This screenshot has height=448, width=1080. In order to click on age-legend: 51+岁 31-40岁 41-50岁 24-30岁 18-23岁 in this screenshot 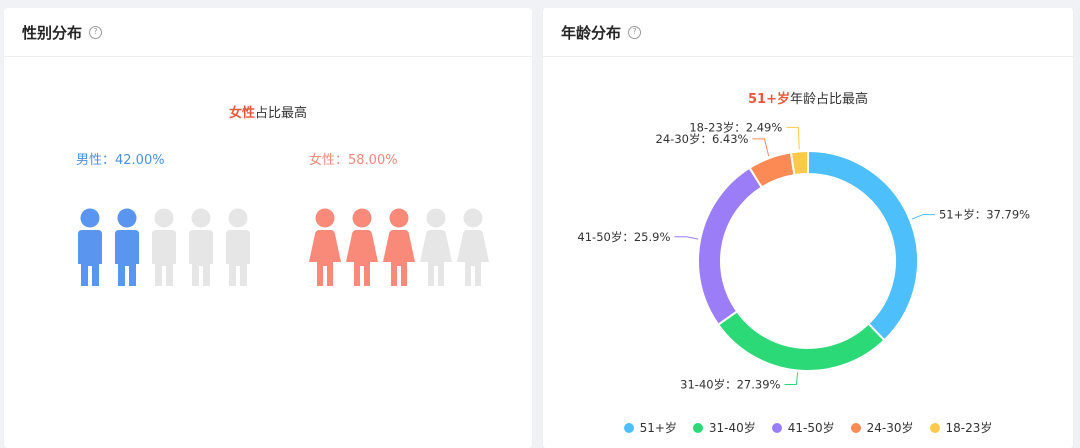, I will do `click(808, 427)`.